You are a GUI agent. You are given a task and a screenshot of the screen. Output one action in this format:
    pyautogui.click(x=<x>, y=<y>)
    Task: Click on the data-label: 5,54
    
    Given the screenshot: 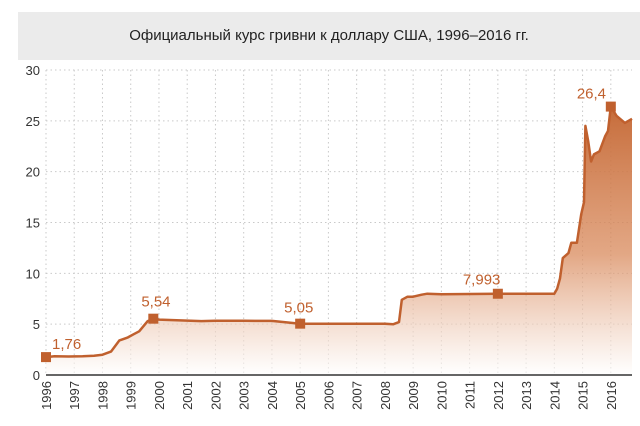 What is the action you would take?
    pyautogui.click(x=155, y=302)
    